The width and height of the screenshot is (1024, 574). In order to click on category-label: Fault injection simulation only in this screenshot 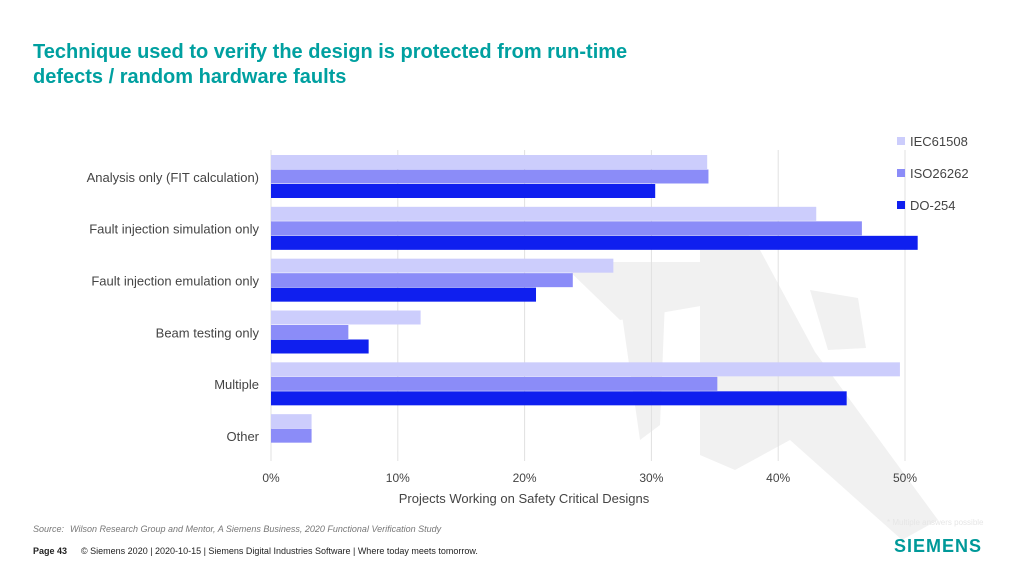, I will do `click(174, 229)`.